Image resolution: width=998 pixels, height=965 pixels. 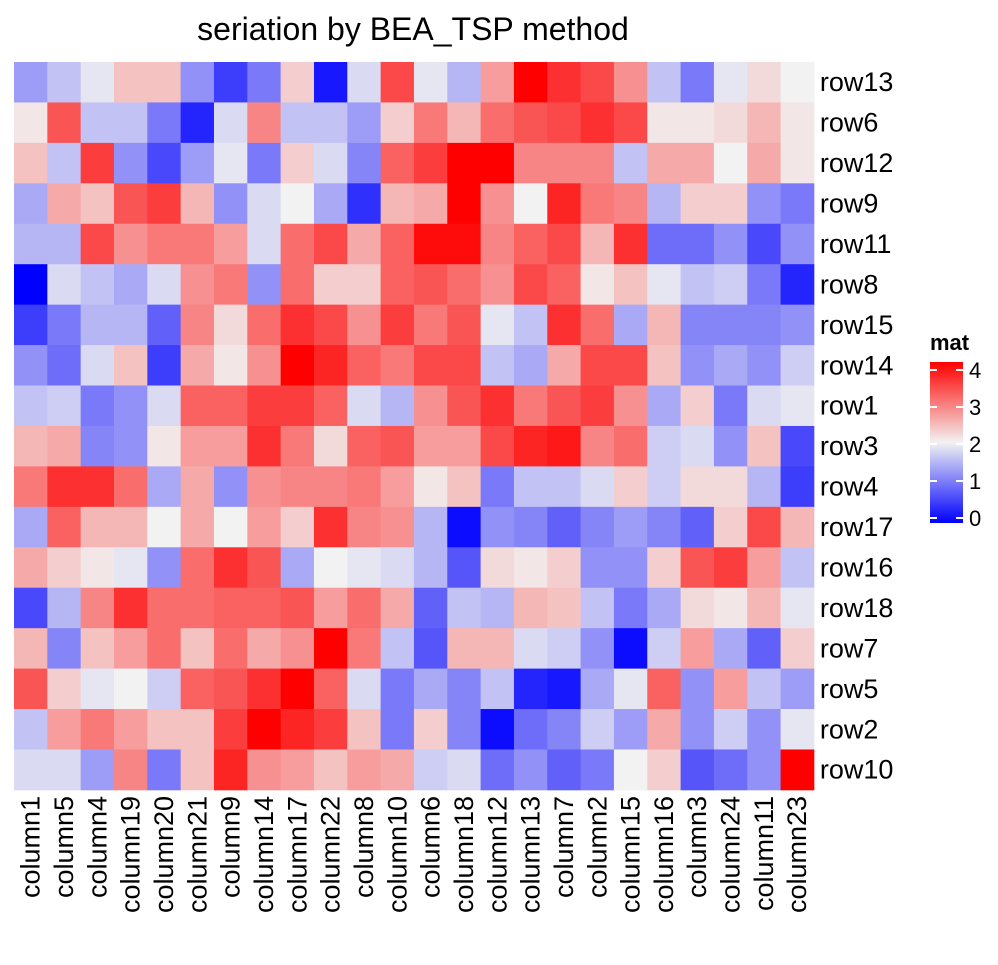 What do you see at coordinates (697, 163) in the screenshot?
I see `heatmap-cell-row12-column3` at bounding box center [697, 163].